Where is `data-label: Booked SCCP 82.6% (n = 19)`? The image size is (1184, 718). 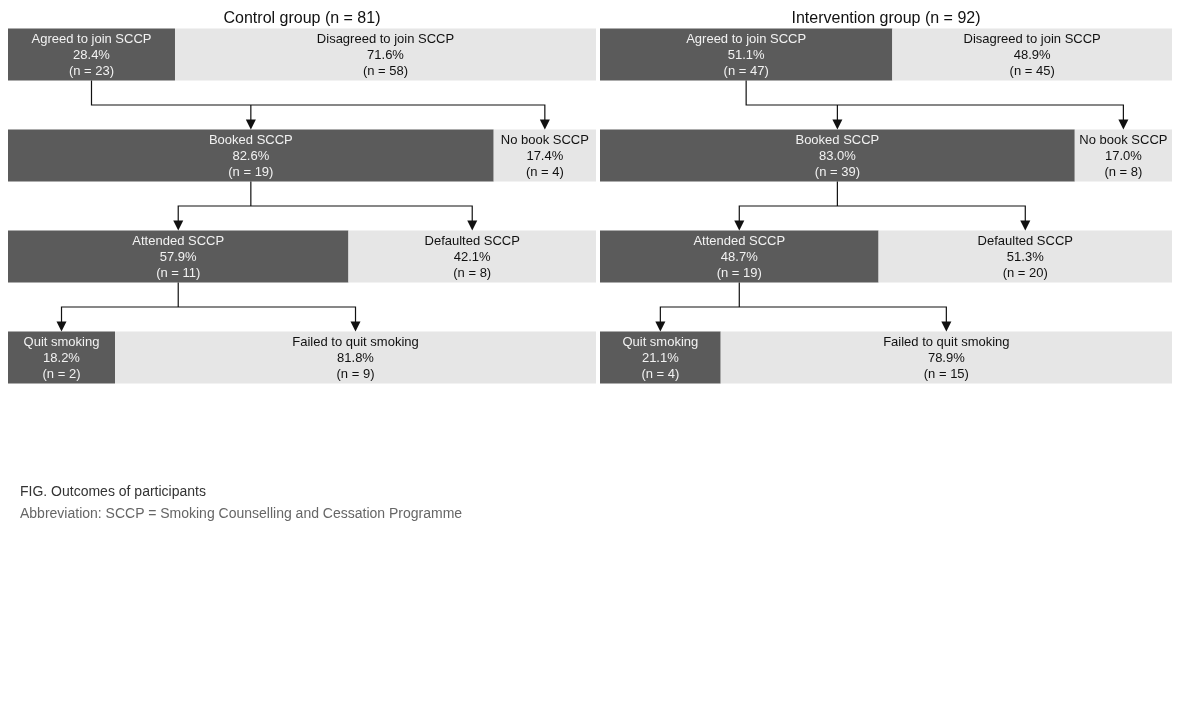
data-label: Booked SCCP 82.6% (n = 19) is located at coordinates (250, 155).